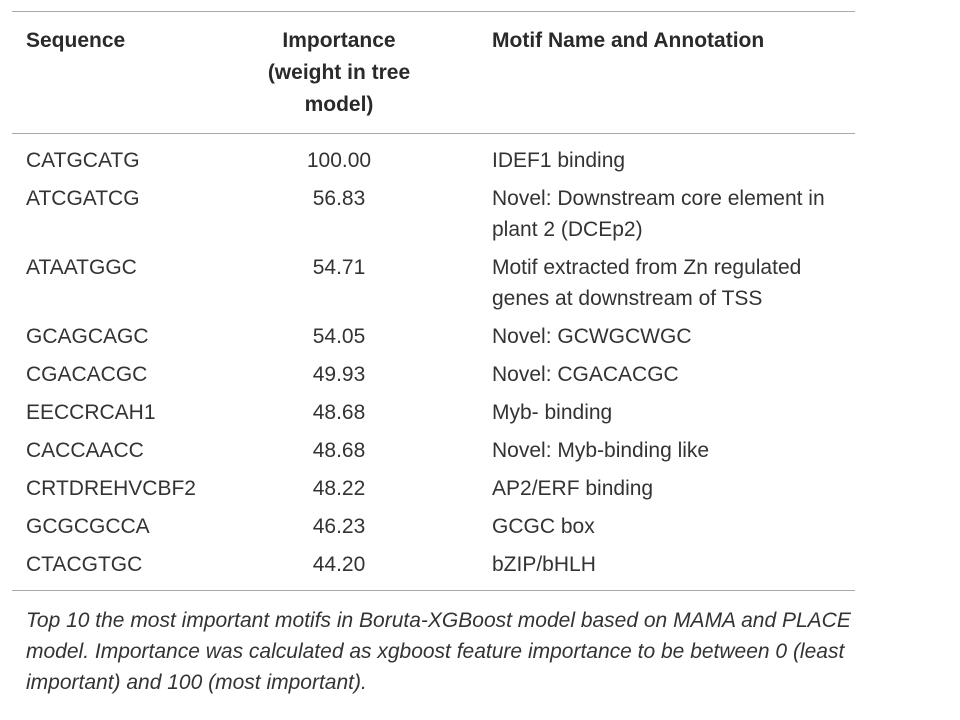 The height and width of the screenshot is (720, 960). I want to click on cell-motif: AP2/ERF binding, so click(573, 488).